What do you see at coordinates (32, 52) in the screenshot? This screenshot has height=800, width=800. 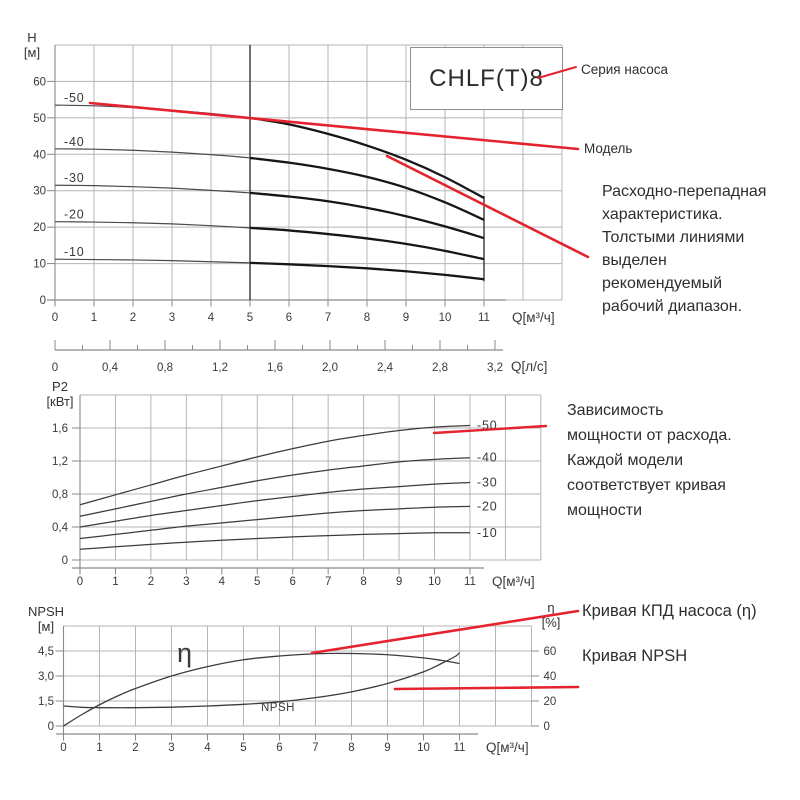 I see `head-axis-unit: [м]` at bounding box center [32, 52].